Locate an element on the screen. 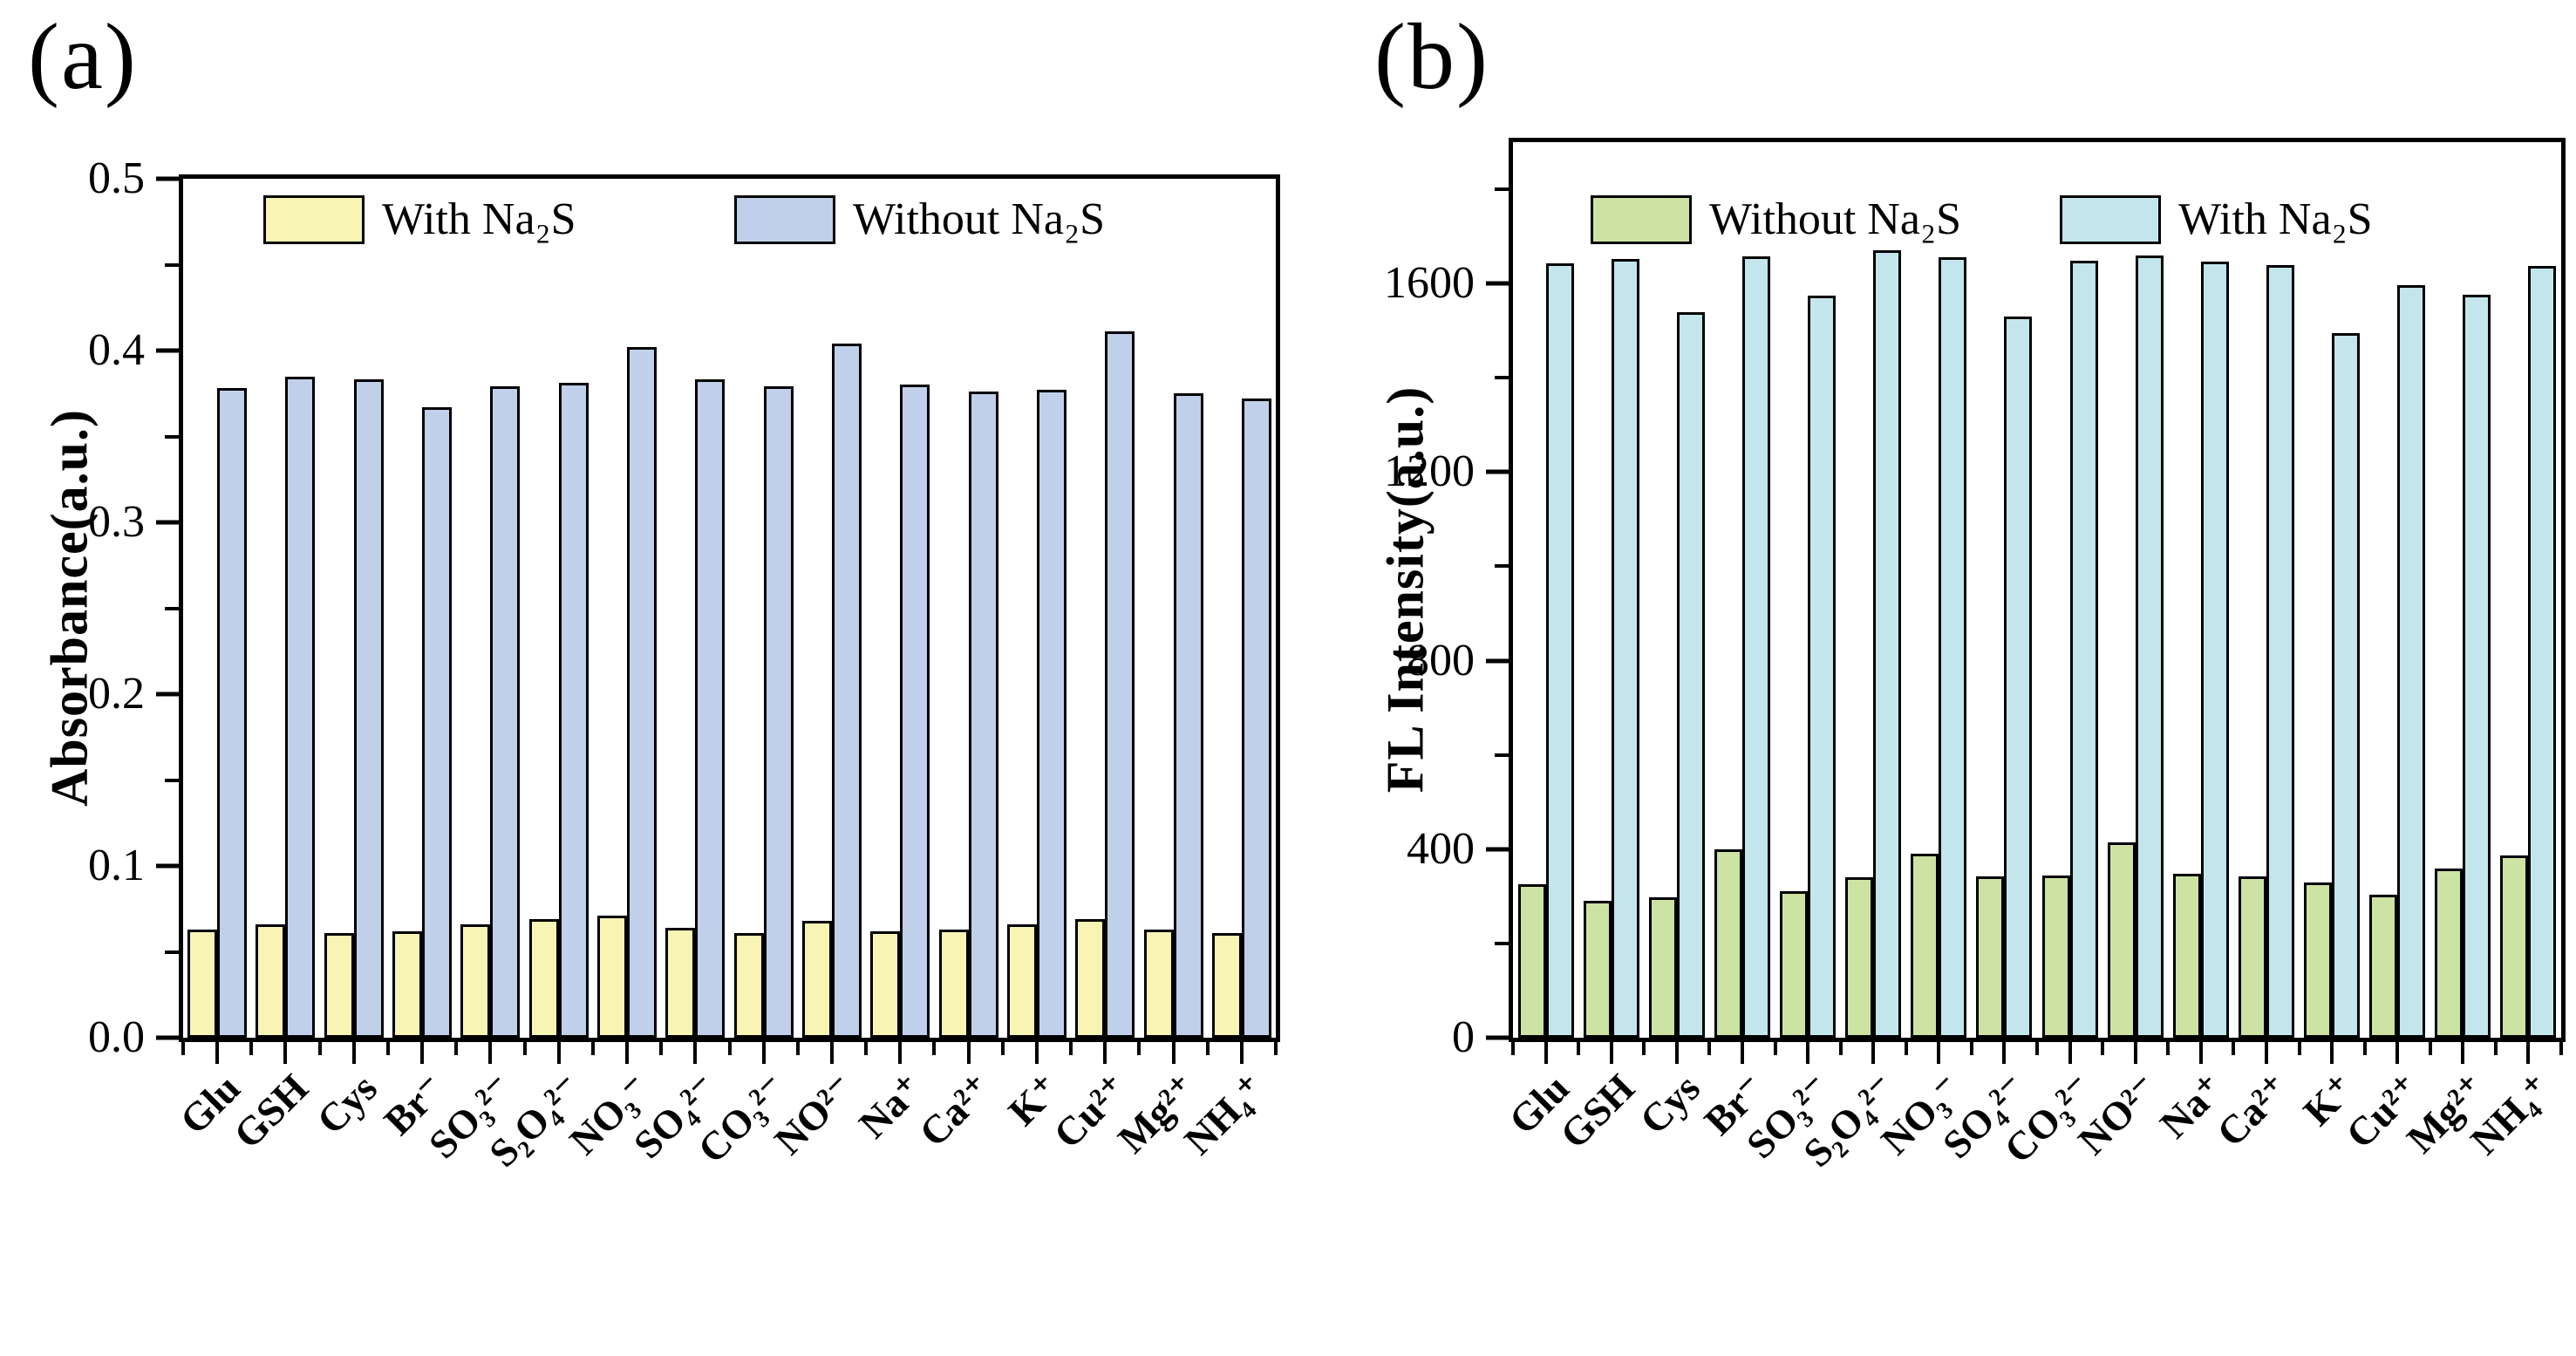 This screenshot has width=2576, height=1356. panel-a-legend-swatch-without-na2s is located at coordinates (784, 219).